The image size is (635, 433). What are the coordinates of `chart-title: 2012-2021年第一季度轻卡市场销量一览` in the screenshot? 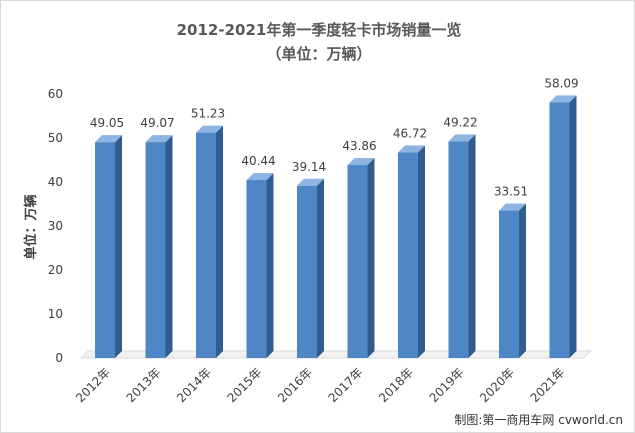 It's located at (319, 30).